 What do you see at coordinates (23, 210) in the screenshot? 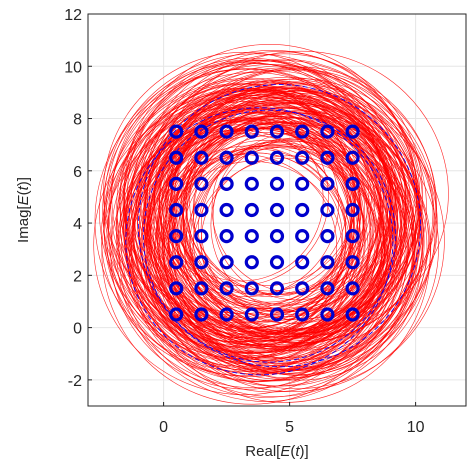
I see `y-axis-label: Imag[E(t)]` at bounding box center [23, 210].